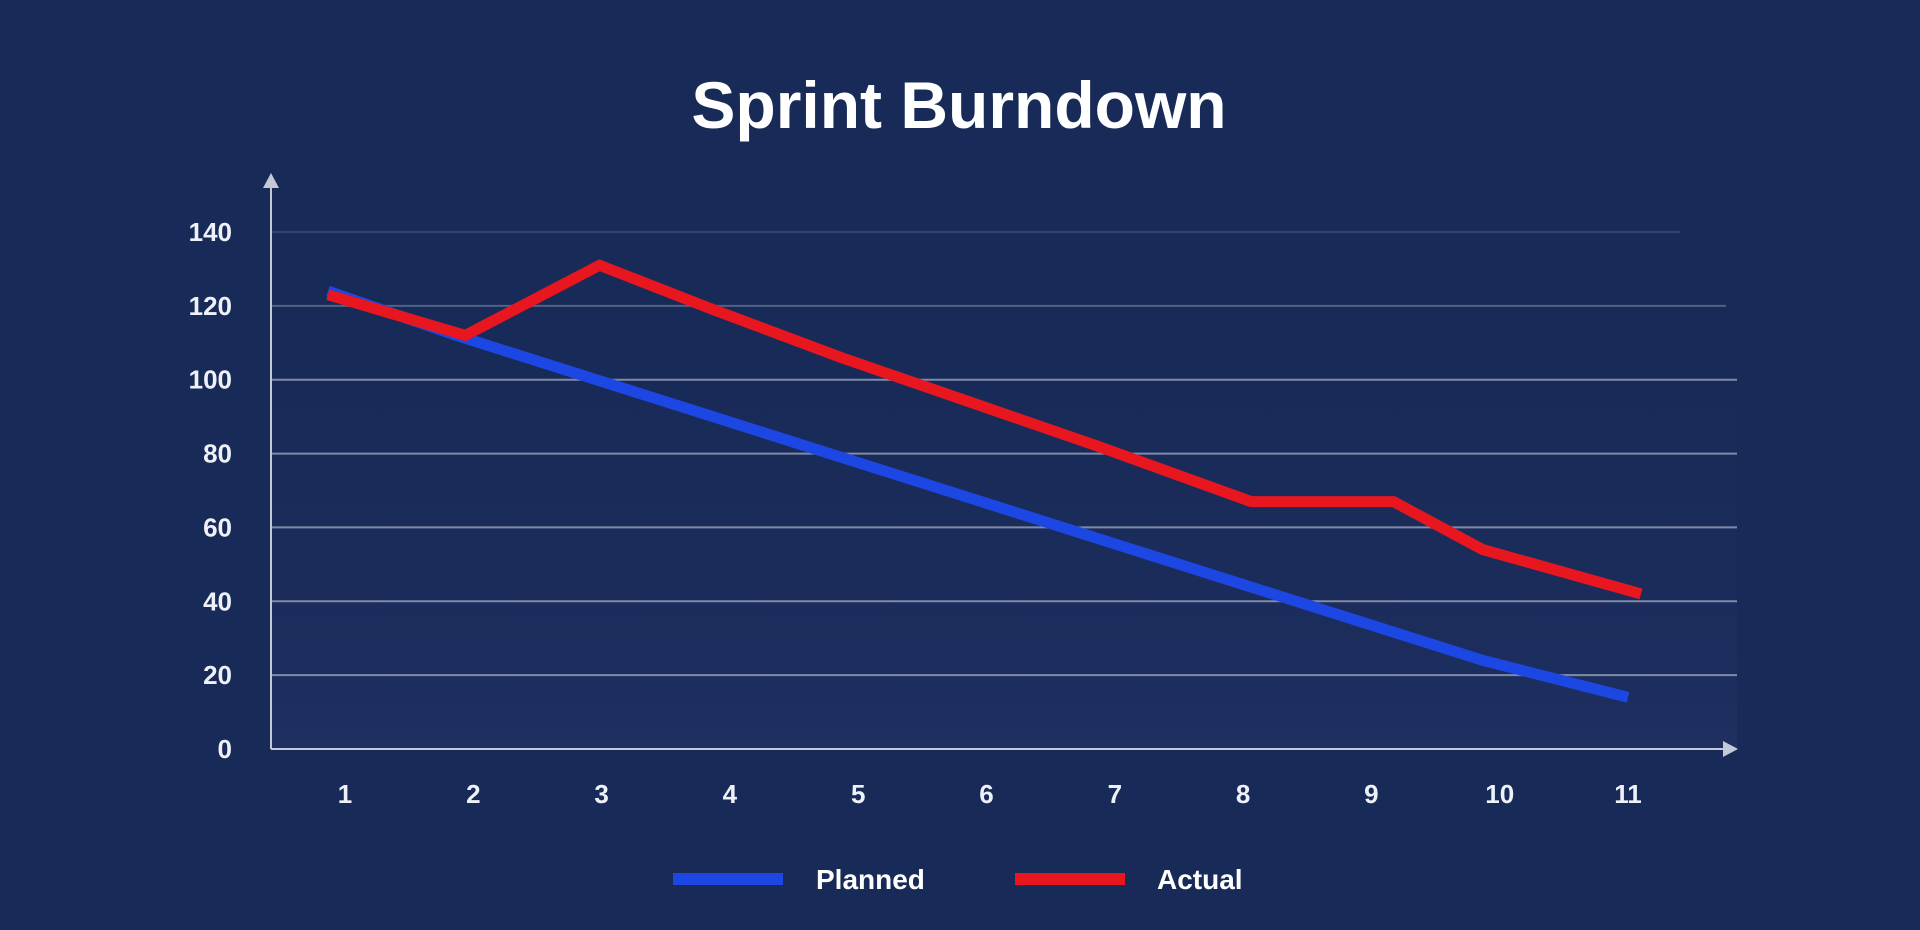  What do you see at coordinates (217, 675) in the screenshot?
I see `y-tick-label-20: 20` at bounding box center [217, 675].